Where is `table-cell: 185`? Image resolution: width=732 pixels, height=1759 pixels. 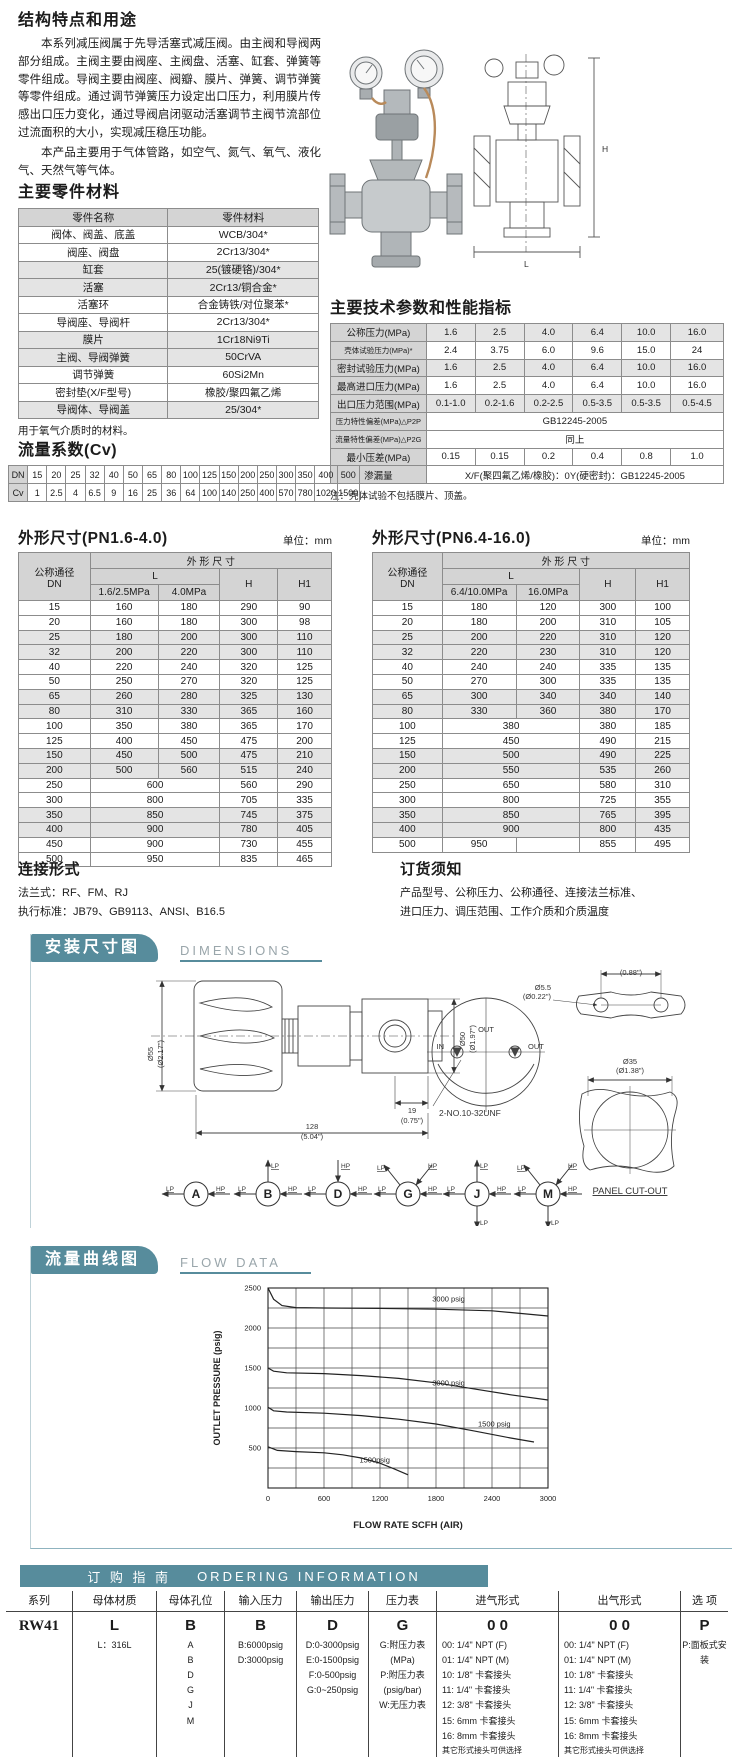 table-cell: 185 is located at coordinates (662, 726).